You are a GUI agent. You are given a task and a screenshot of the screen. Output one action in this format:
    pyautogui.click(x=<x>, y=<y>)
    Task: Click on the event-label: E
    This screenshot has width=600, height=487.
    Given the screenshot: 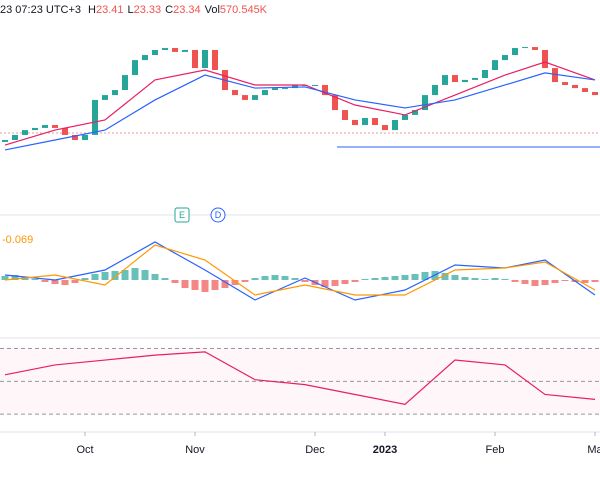 What is the action you would take?
    pyautogui.click(x=182, y=215)
    